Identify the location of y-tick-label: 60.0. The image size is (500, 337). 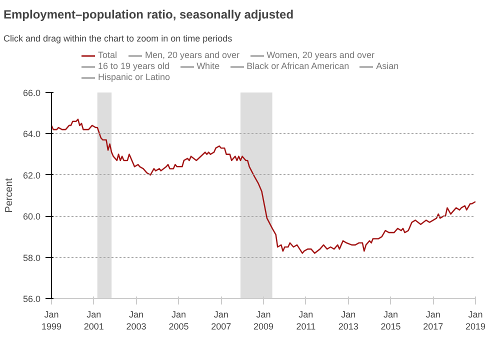
(31, 217).